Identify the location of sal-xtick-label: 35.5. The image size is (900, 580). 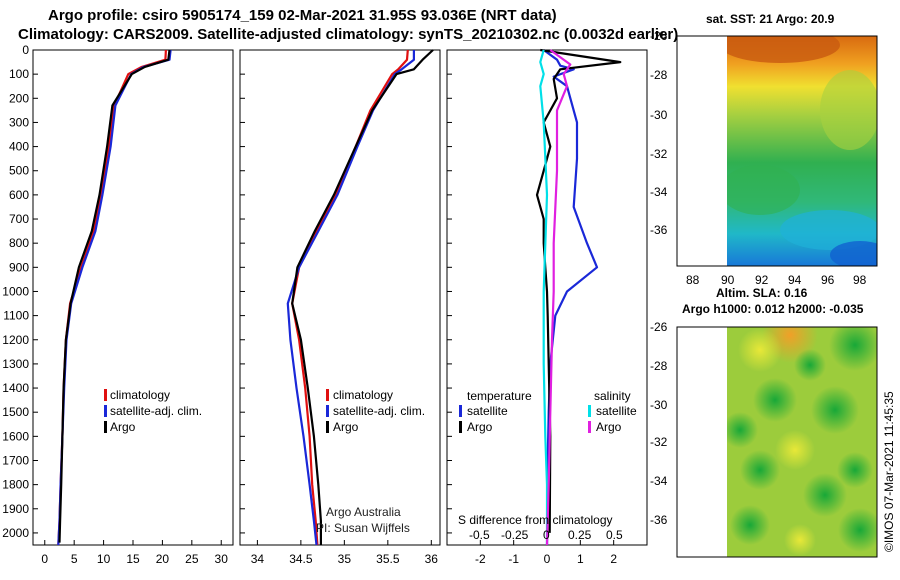
(388, 559).